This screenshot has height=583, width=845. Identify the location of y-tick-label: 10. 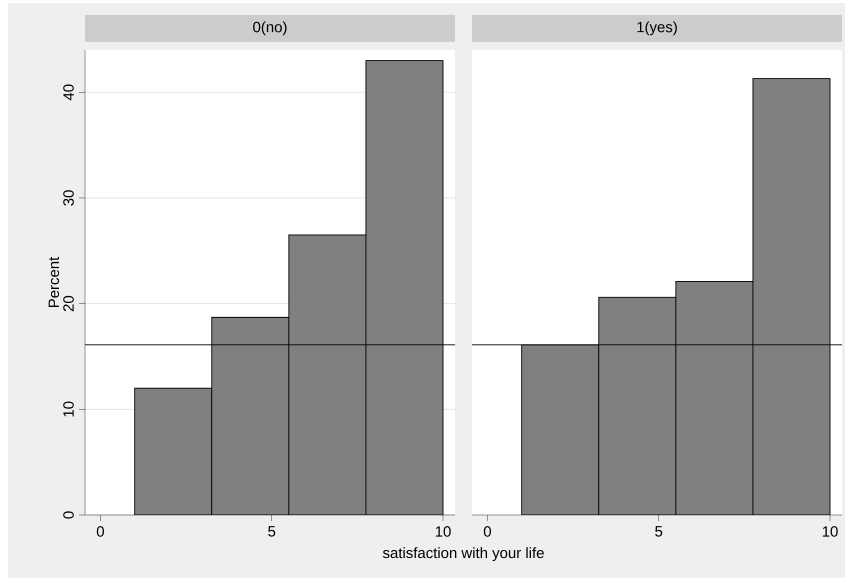
(68, 409).